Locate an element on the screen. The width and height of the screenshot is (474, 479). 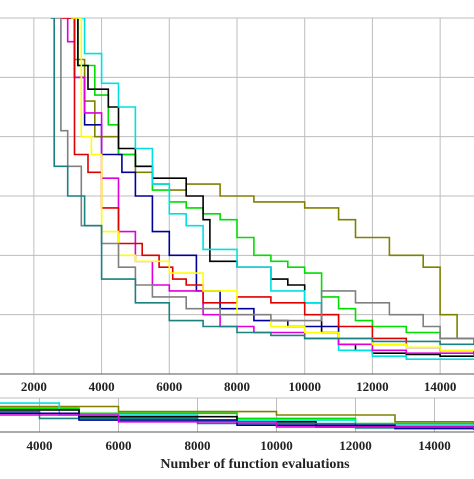
x-axis-title: Number of function evaluations is located at coordinates (255, 464).